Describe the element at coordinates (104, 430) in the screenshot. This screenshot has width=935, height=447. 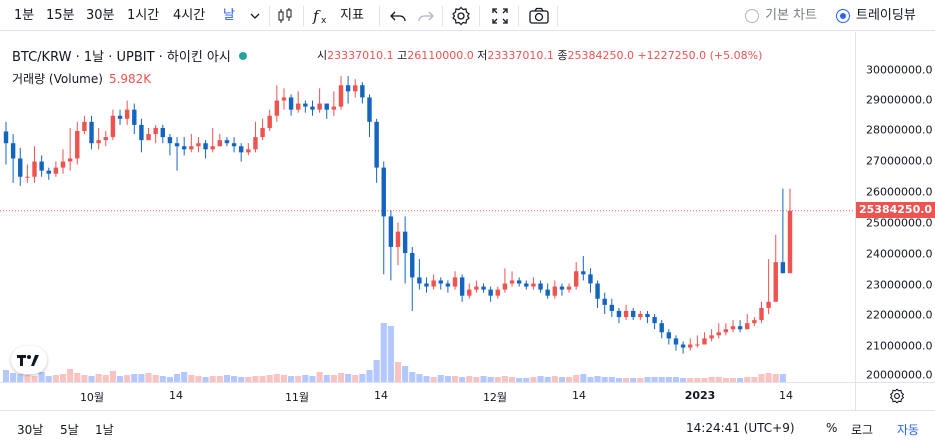
I see `range-1d: 1날` at that location.